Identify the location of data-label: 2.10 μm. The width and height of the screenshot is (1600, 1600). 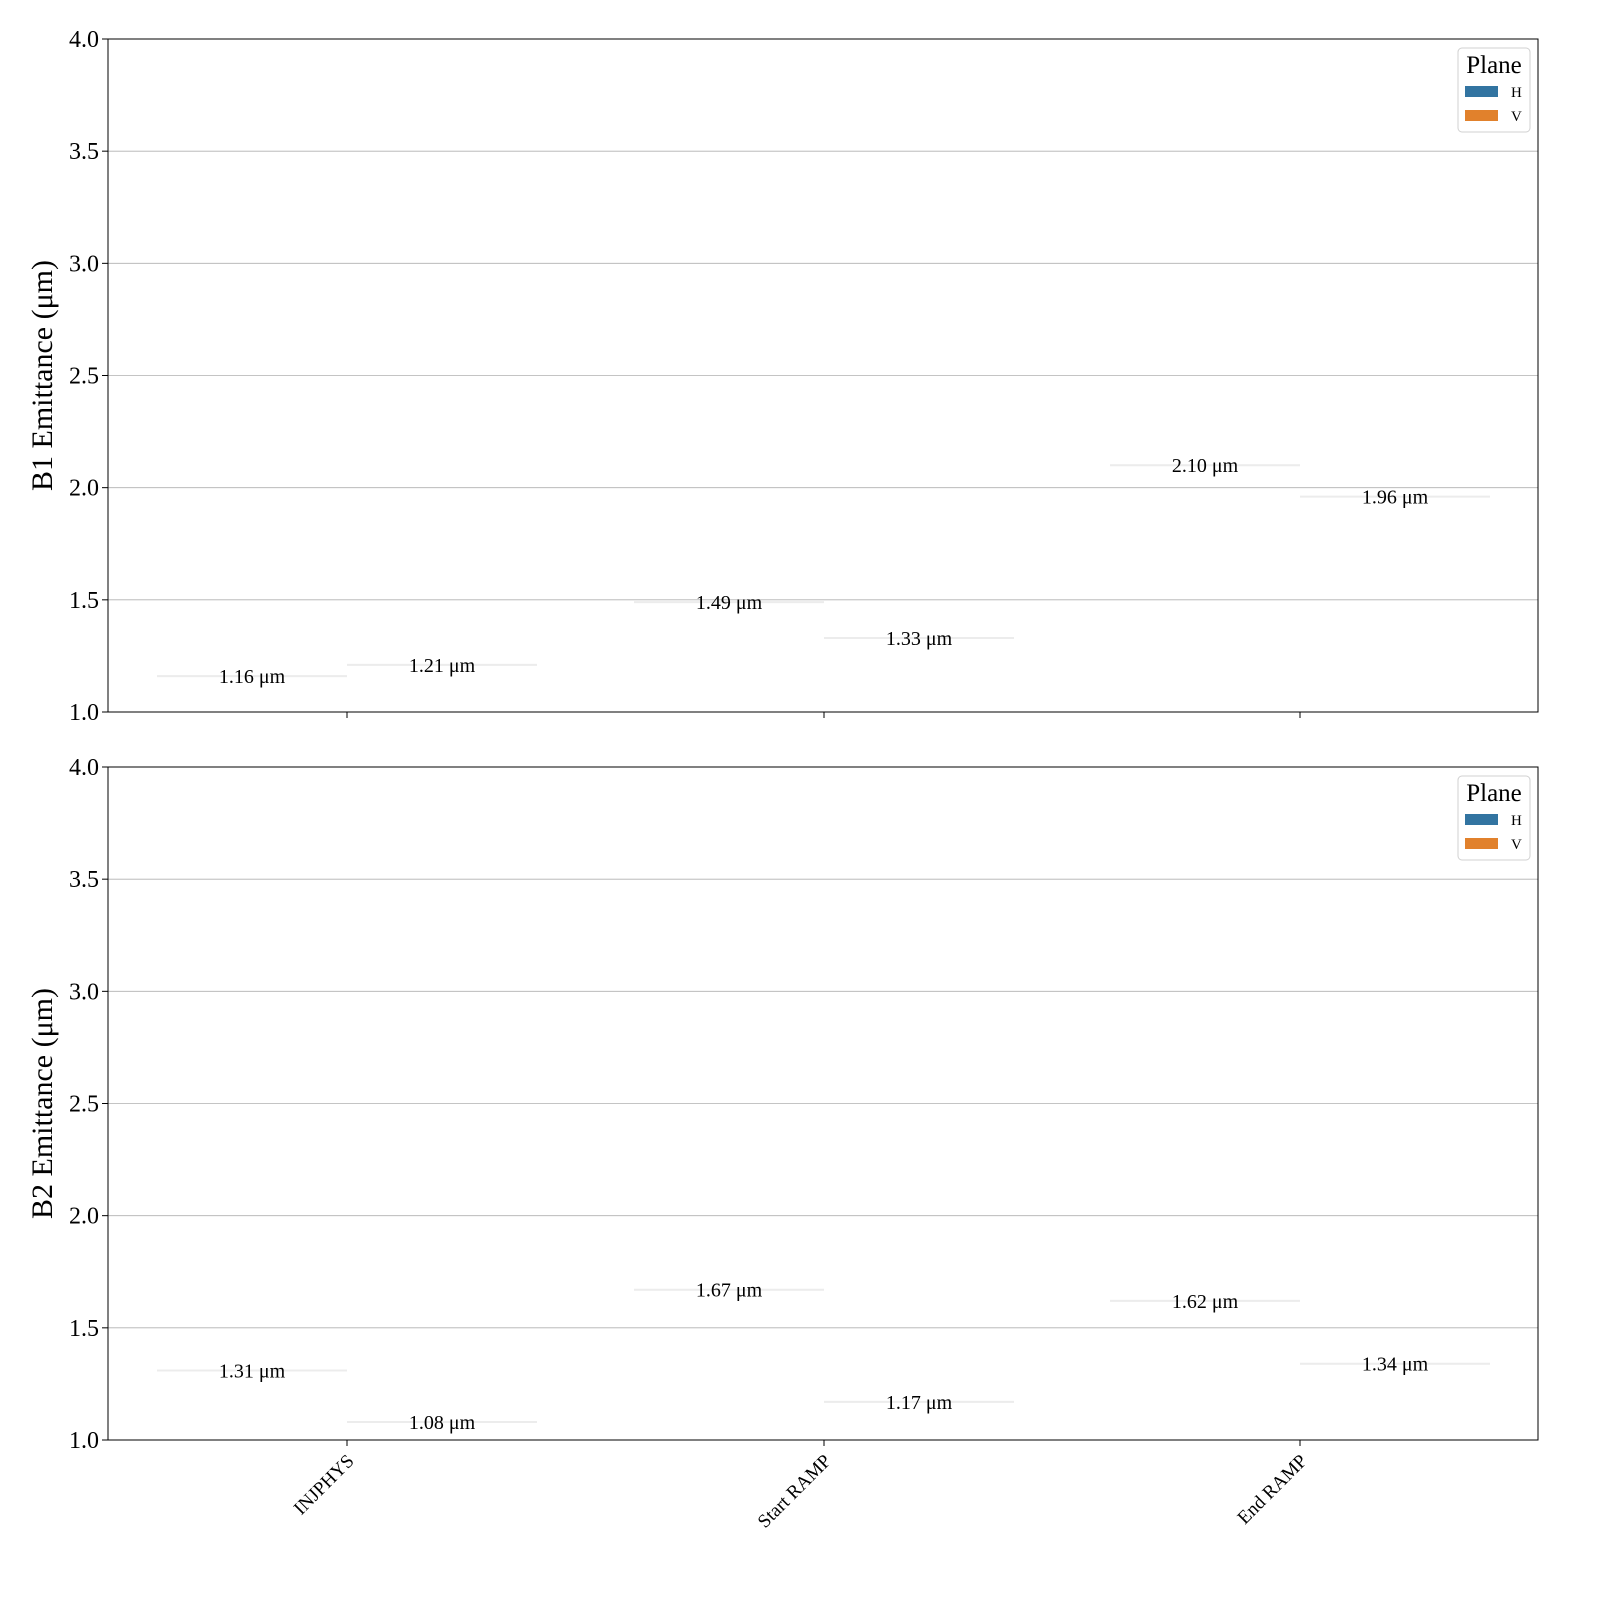
(1205, 466).